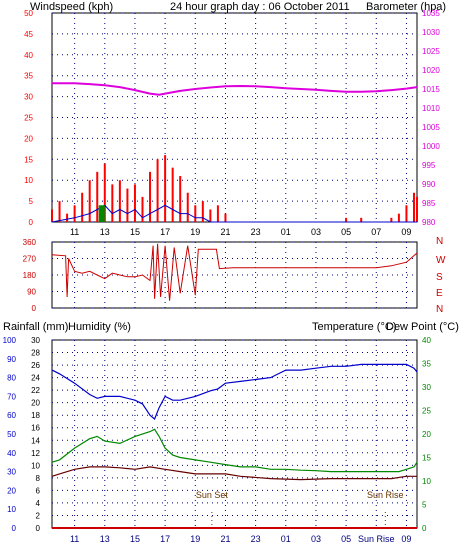 This screenshot has height=555, width=468. What do you see at coordinates (35, 465) in the screenshot?
I see `rain-ytick: 10` at bounding box center [35, 465].